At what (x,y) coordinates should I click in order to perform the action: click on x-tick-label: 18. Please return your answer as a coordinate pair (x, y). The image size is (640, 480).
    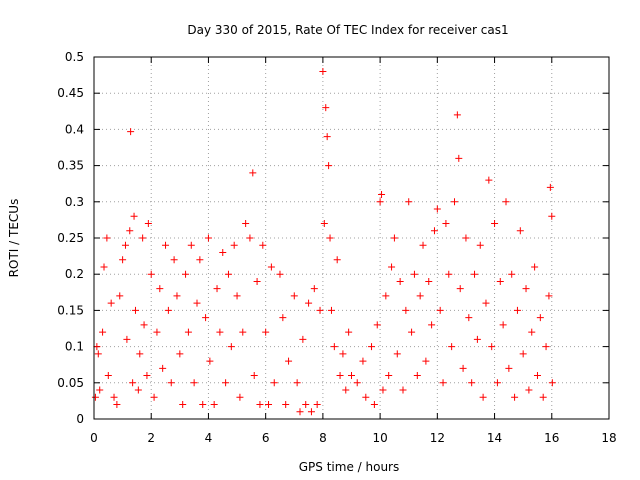
    Looking at the image, I should click on (608, 438).